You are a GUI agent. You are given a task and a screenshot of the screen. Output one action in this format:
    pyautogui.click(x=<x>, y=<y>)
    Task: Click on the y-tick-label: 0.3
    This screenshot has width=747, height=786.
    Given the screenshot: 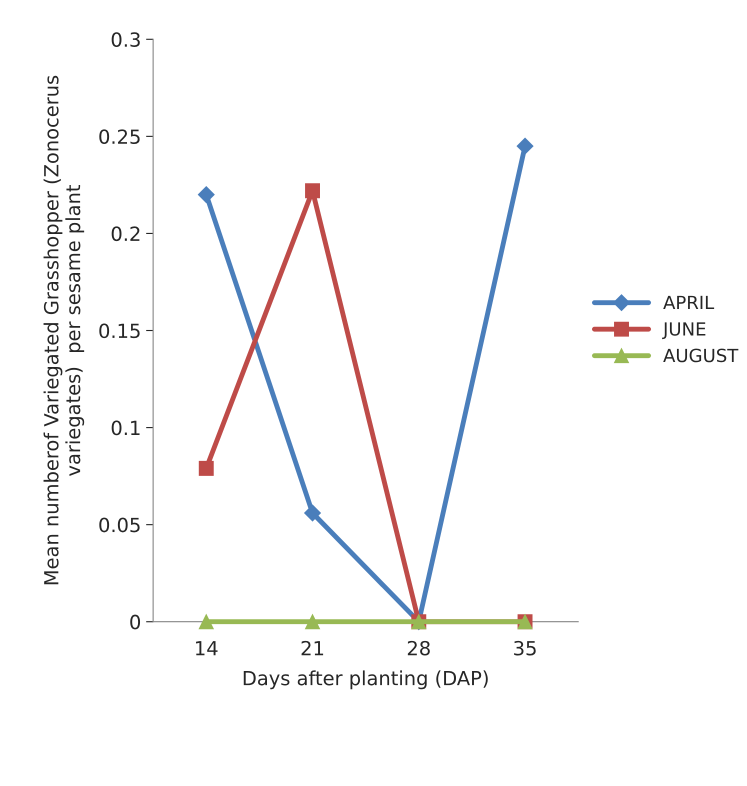 What is the action you would take?
    pyautogui.click(x=126, y=39)
    